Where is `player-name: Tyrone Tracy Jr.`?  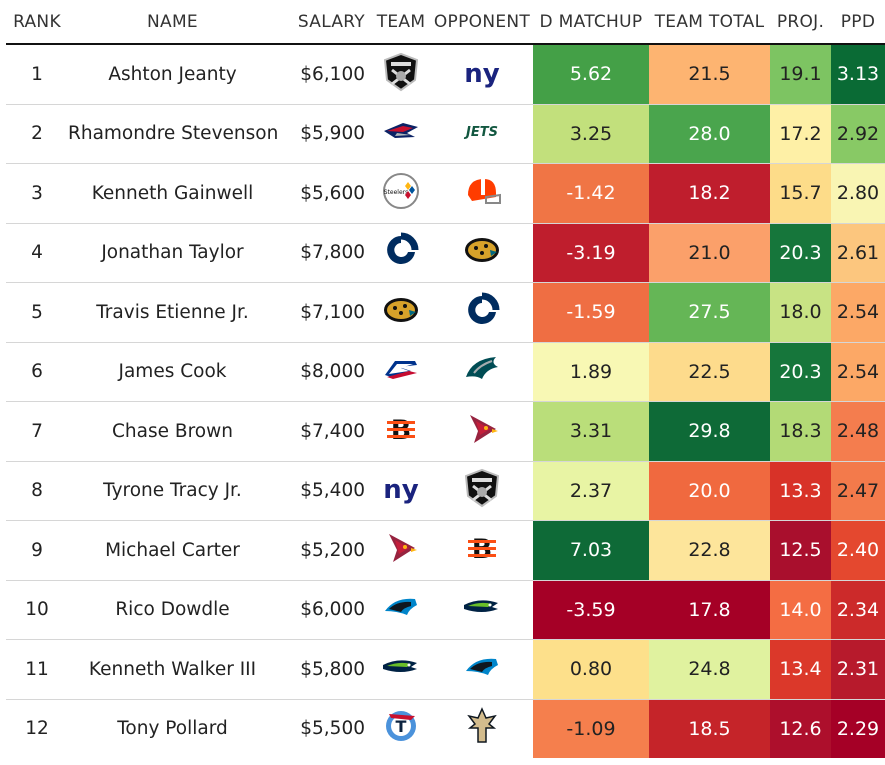
player-name: Tyrone Tracy Jr. is located at coordinates (172, 491).